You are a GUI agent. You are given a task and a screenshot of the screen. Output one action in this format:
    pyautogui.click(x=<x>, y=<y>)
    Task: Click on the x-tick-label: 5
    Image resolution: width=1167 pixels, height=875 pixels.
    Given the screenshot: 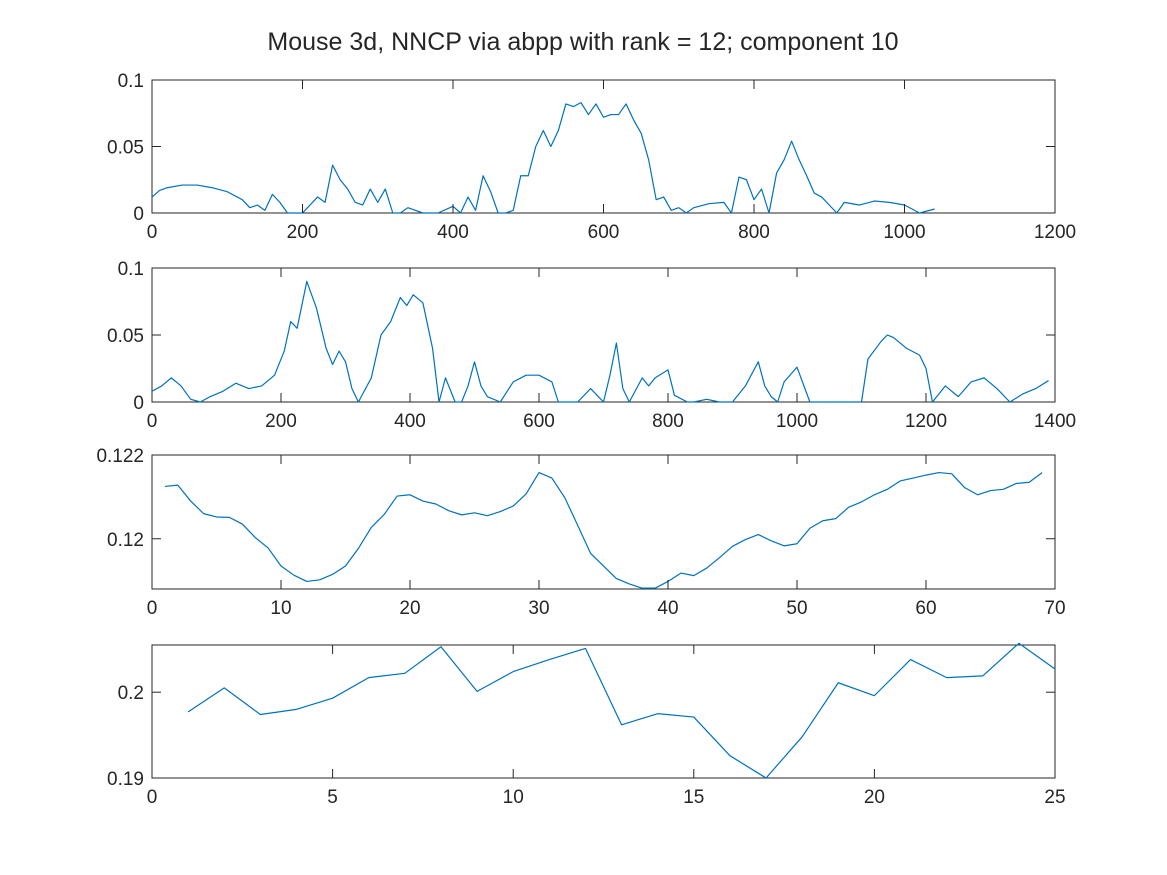 What is the action you would take?
    pyautogui.click(x=332, y=797)
    